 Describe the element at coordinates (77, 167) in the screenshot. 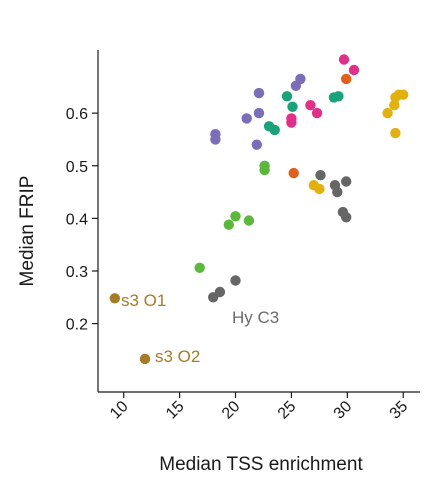

I see `y-tick-label: 0.5` at that location.